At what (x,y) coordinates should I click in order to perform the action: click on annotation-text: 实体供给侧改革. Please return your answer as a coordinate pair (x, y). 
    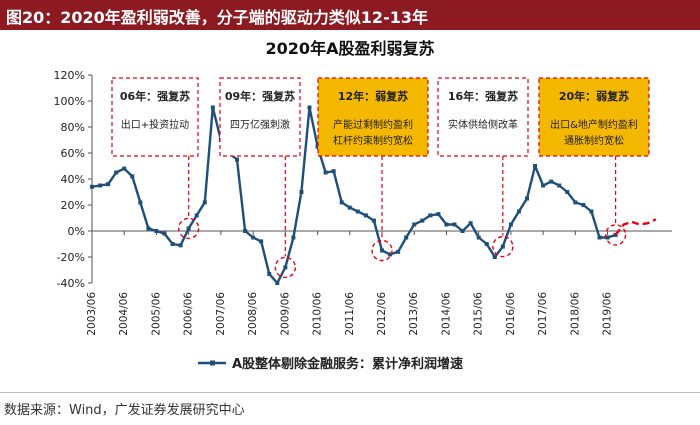
    Looking at the image, I should click on (483, 124).